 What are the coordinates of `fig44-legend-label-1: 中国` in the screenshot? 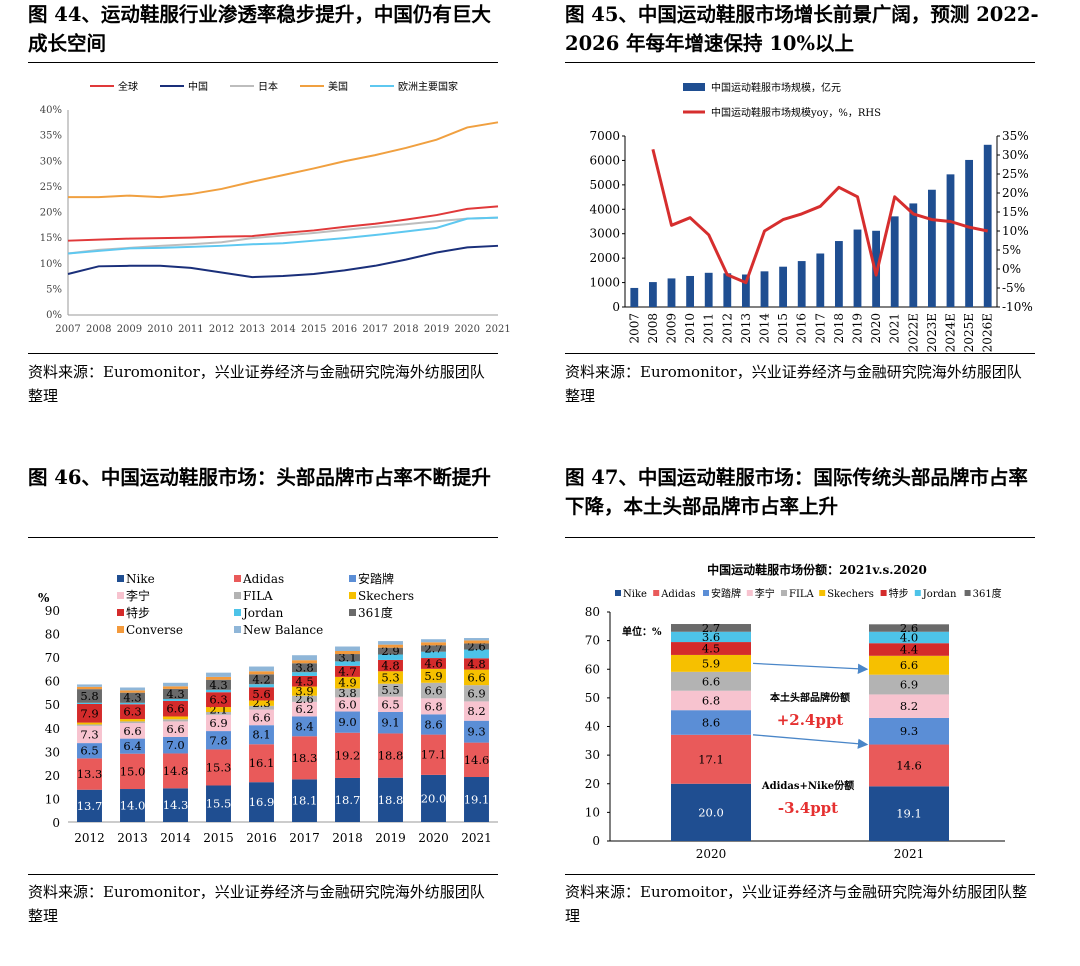 It's located at (198, 86).